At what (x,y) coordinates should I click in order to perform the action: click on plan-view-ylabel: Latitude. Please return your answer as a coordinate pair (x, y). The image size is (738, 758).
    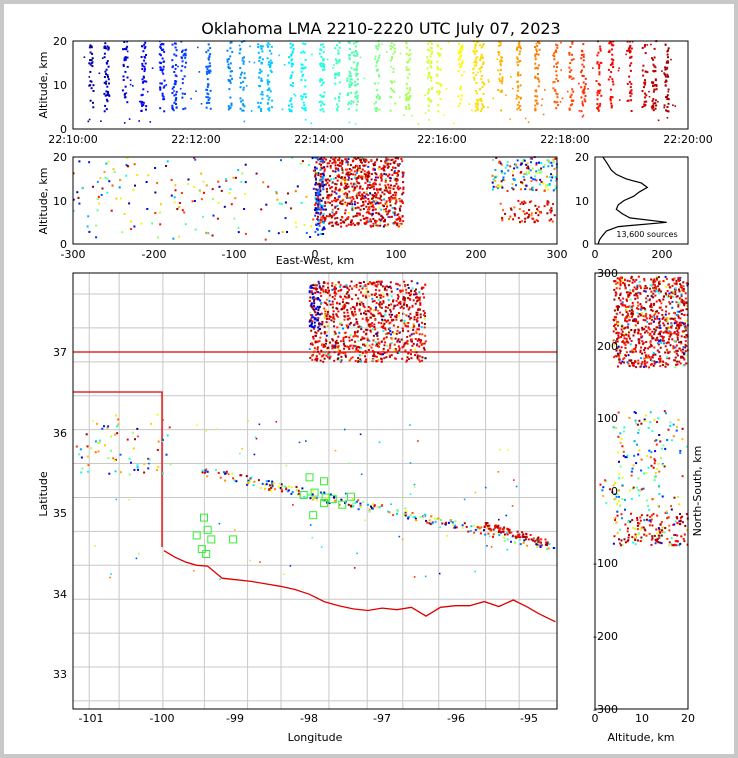
    Looking at the image, I should click on (43, 494).